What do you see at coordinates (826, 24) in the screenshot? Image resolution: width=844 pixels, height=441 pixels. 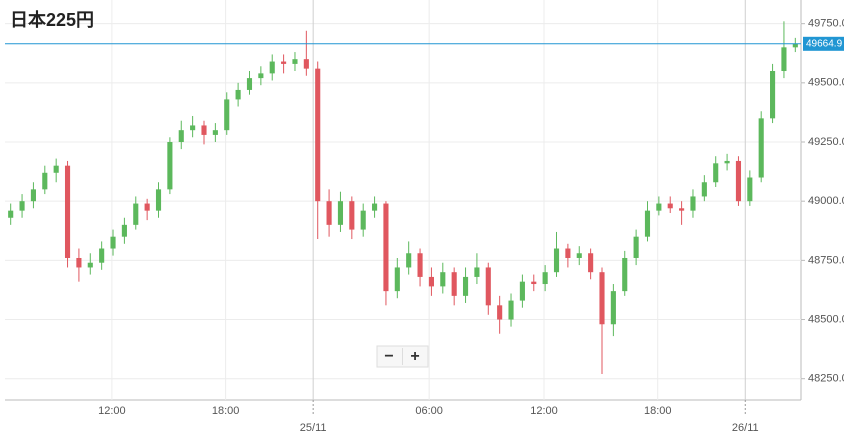 I see `y-tick-label: 49750.0` at bounding box center [826, 24].